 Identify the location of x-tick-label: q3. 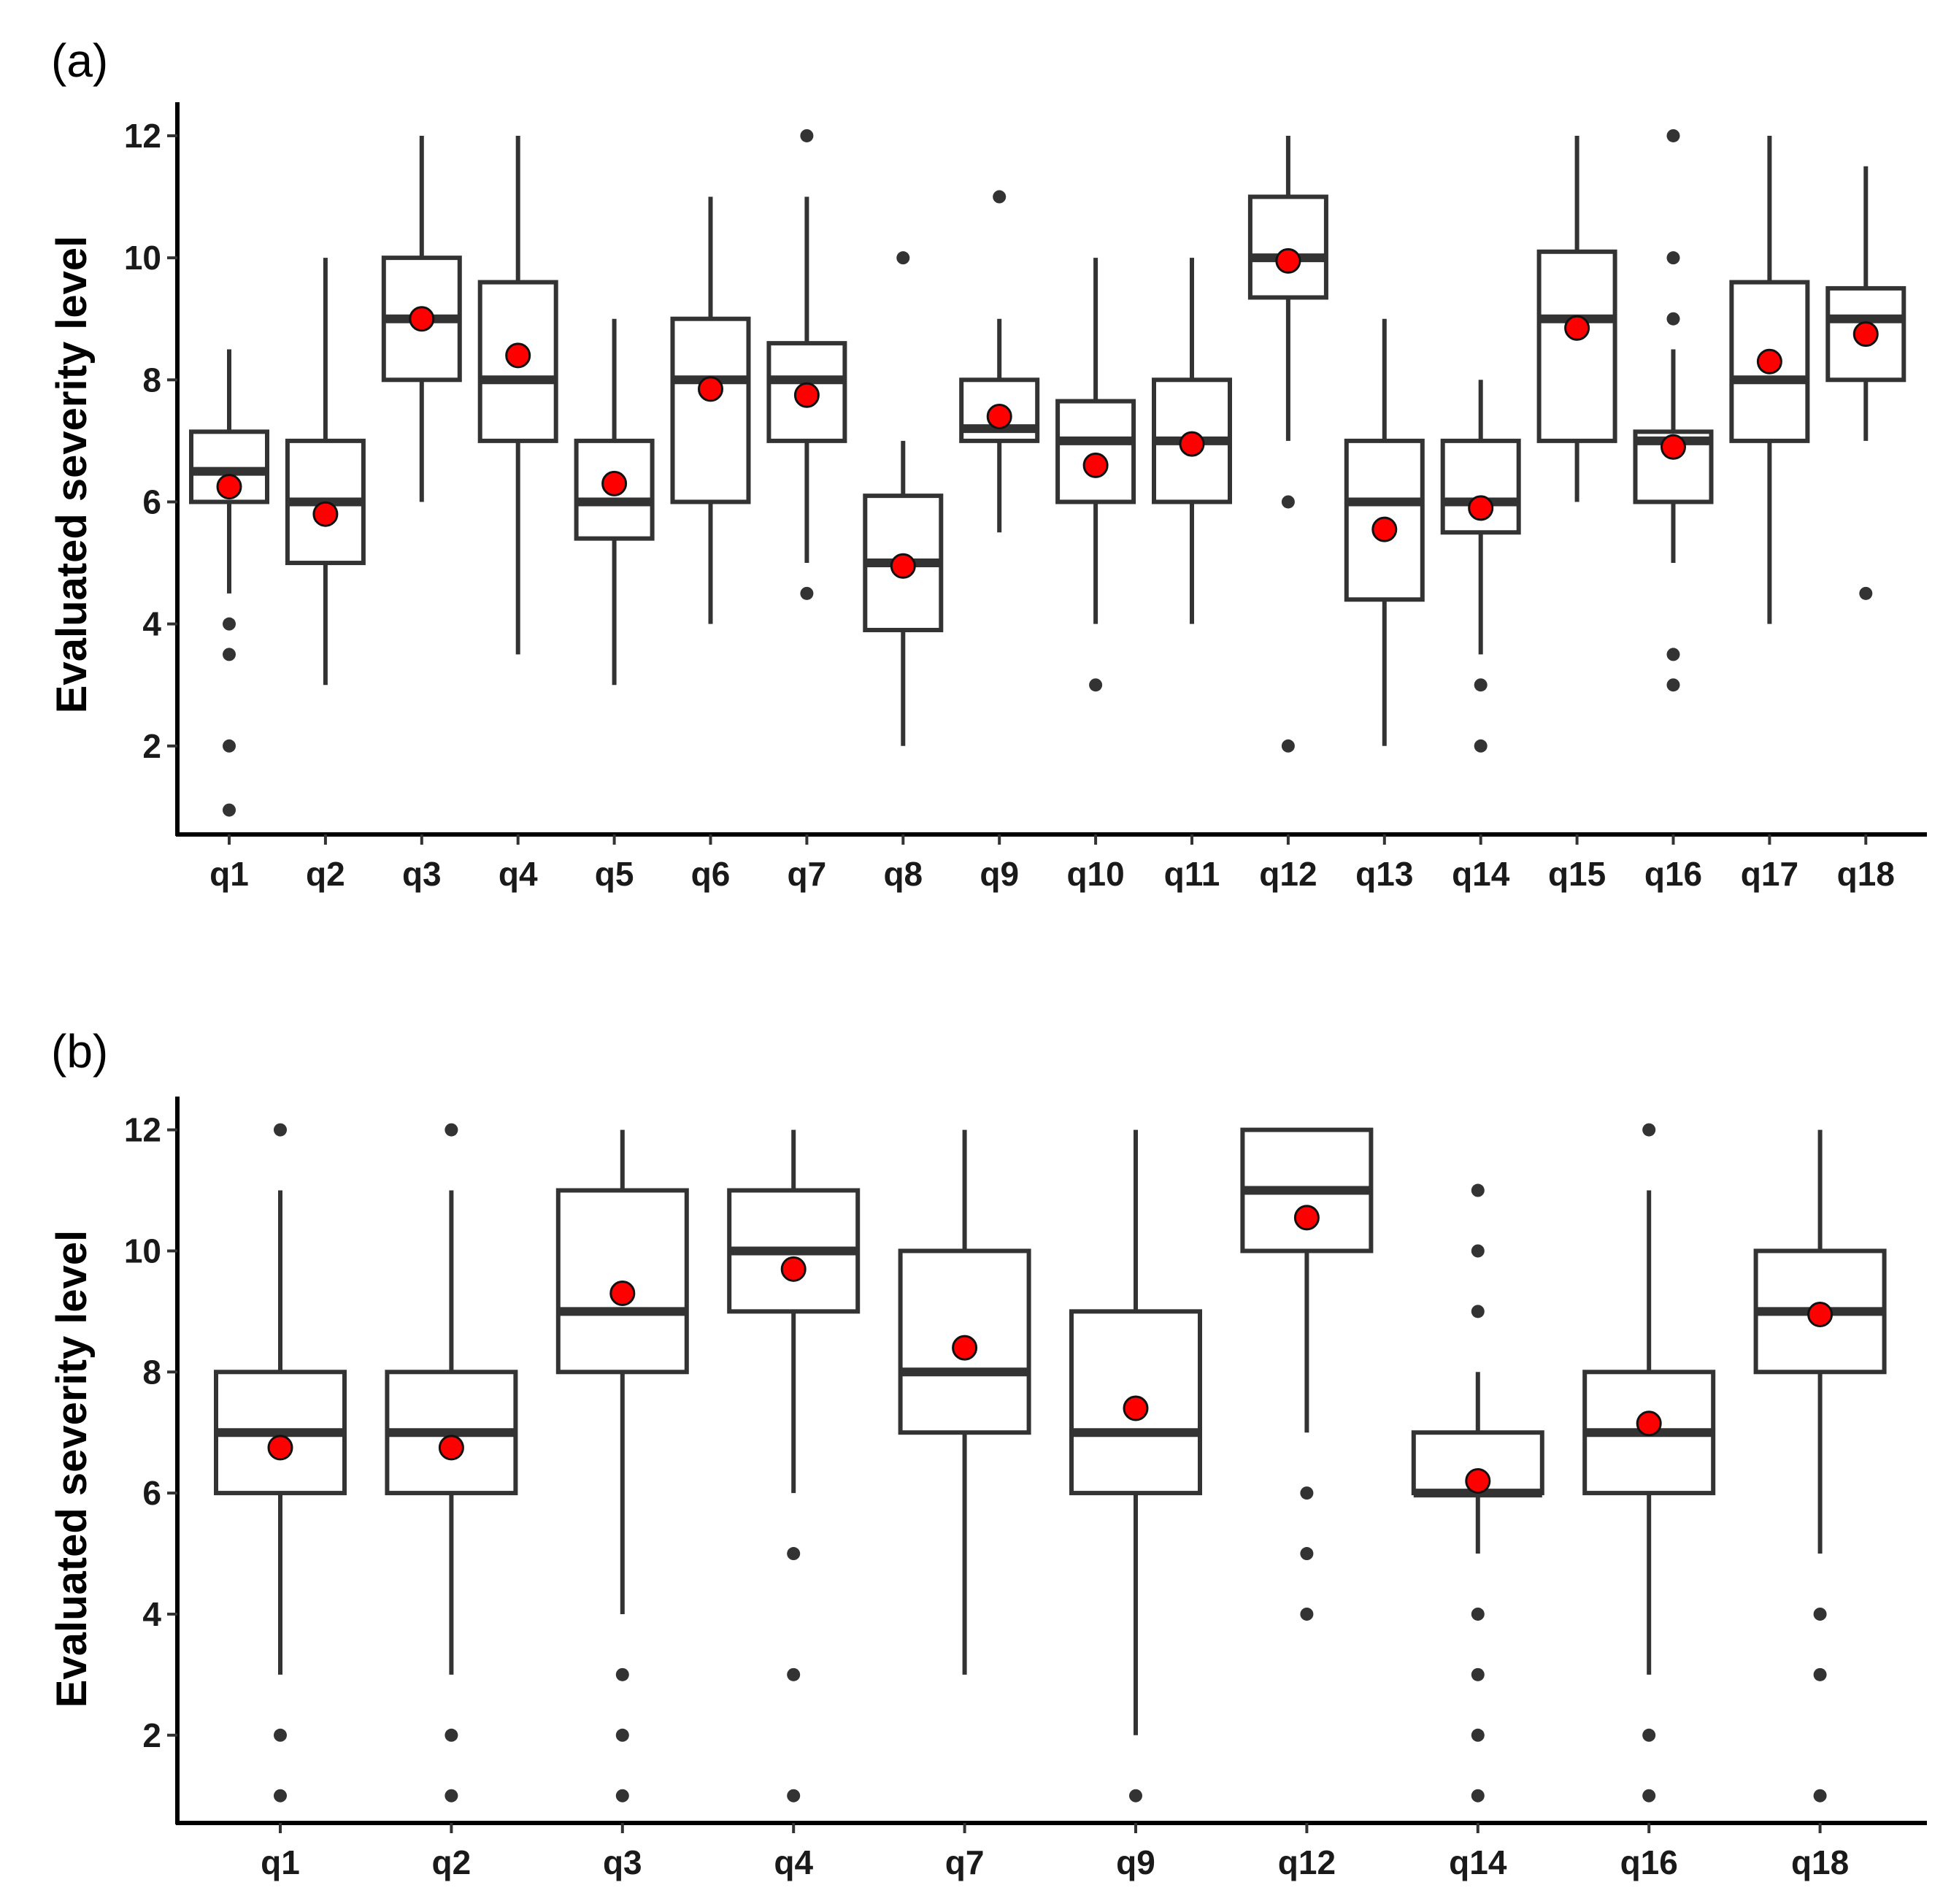
(422, 874).